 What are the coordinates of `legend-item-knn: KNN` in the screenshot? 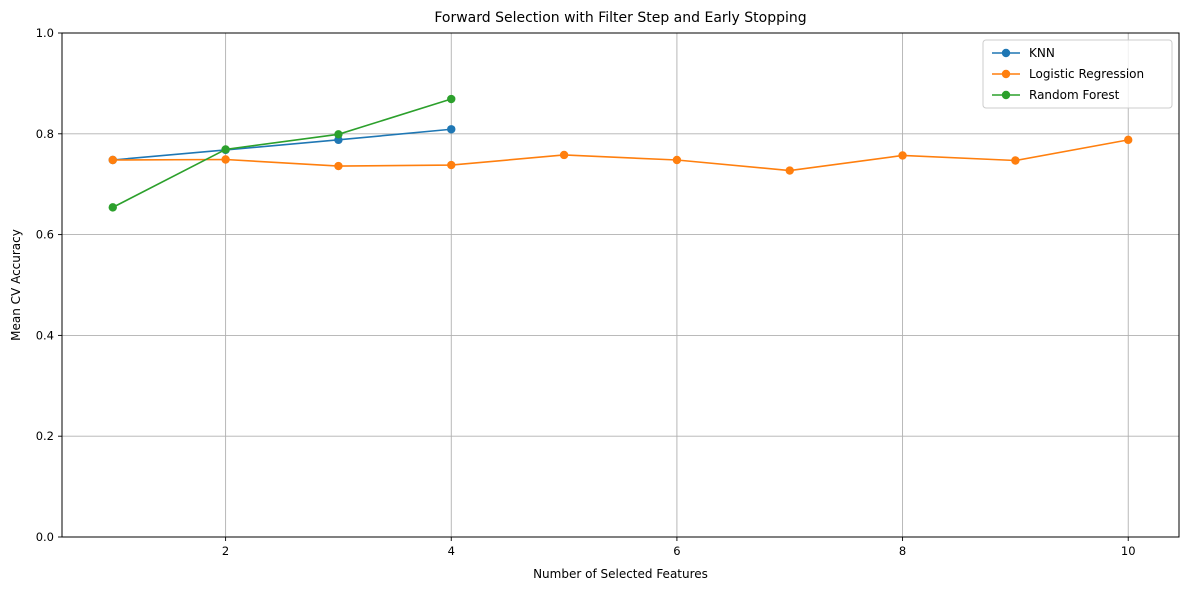 It's located at (1023, 53).